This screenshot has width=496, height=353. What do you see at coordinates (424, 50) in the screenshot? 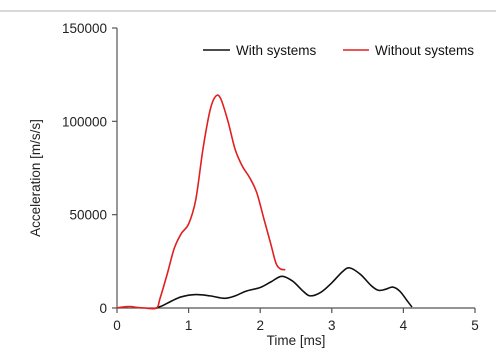
I see `legend-label-without-systems: Without systems` at bounding box center [424, 50].